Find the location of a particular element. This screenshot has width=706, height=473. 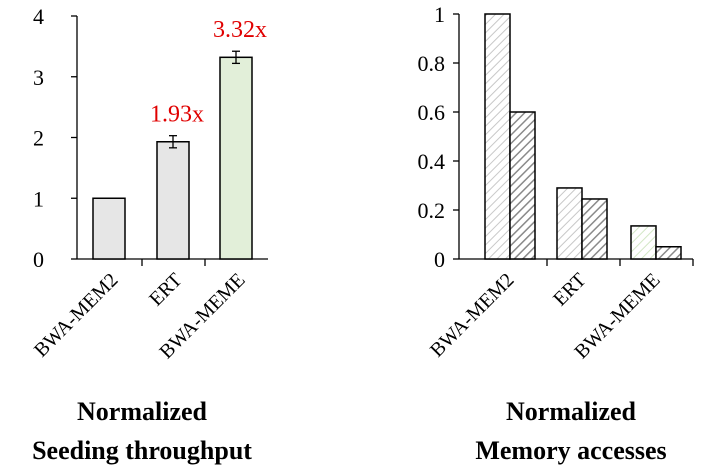

data-label: 1.93x is located at coordinates (177, 115).